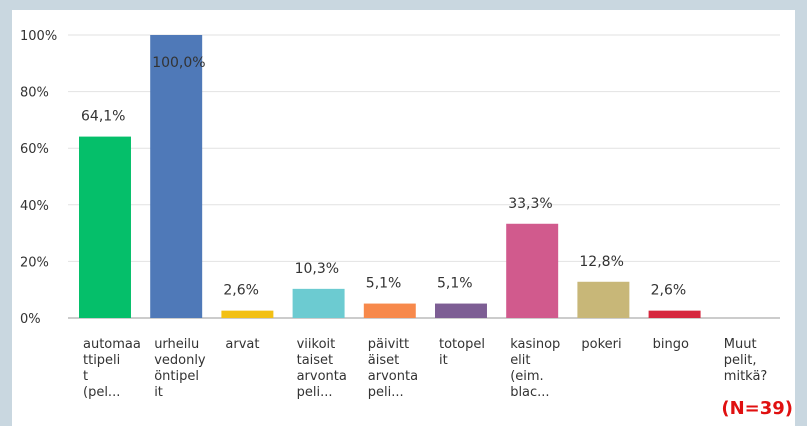 This screenshot has width=807, height=426. Describe the element at coordinates (317, 269) in the screenshot. I see `value-label: 10,3%` at that location.